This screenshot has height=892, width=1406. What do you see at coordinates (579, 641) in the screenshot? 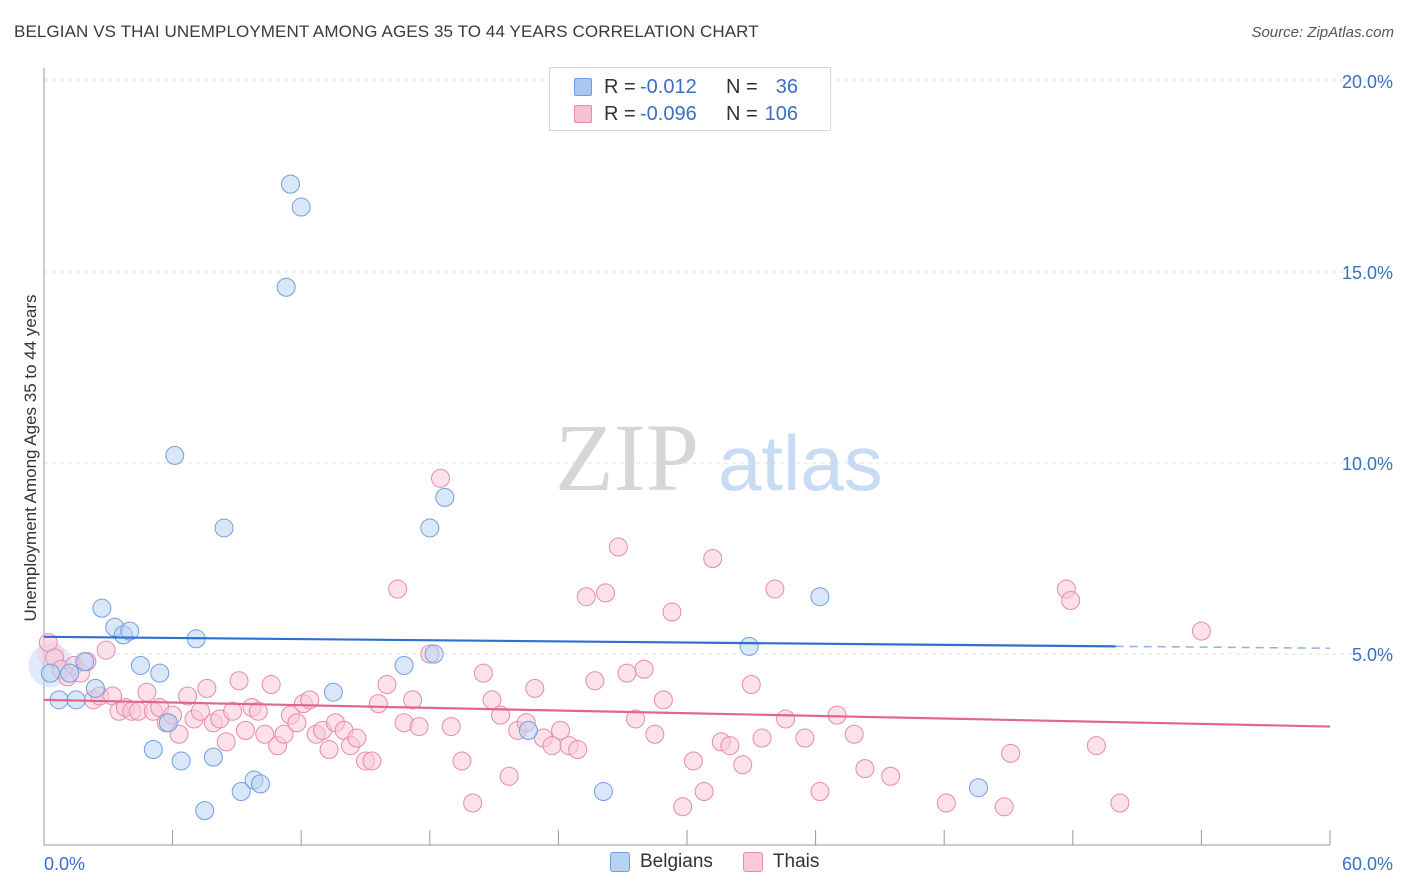
I see `trend-belgians` at bounding box center [579, 641].